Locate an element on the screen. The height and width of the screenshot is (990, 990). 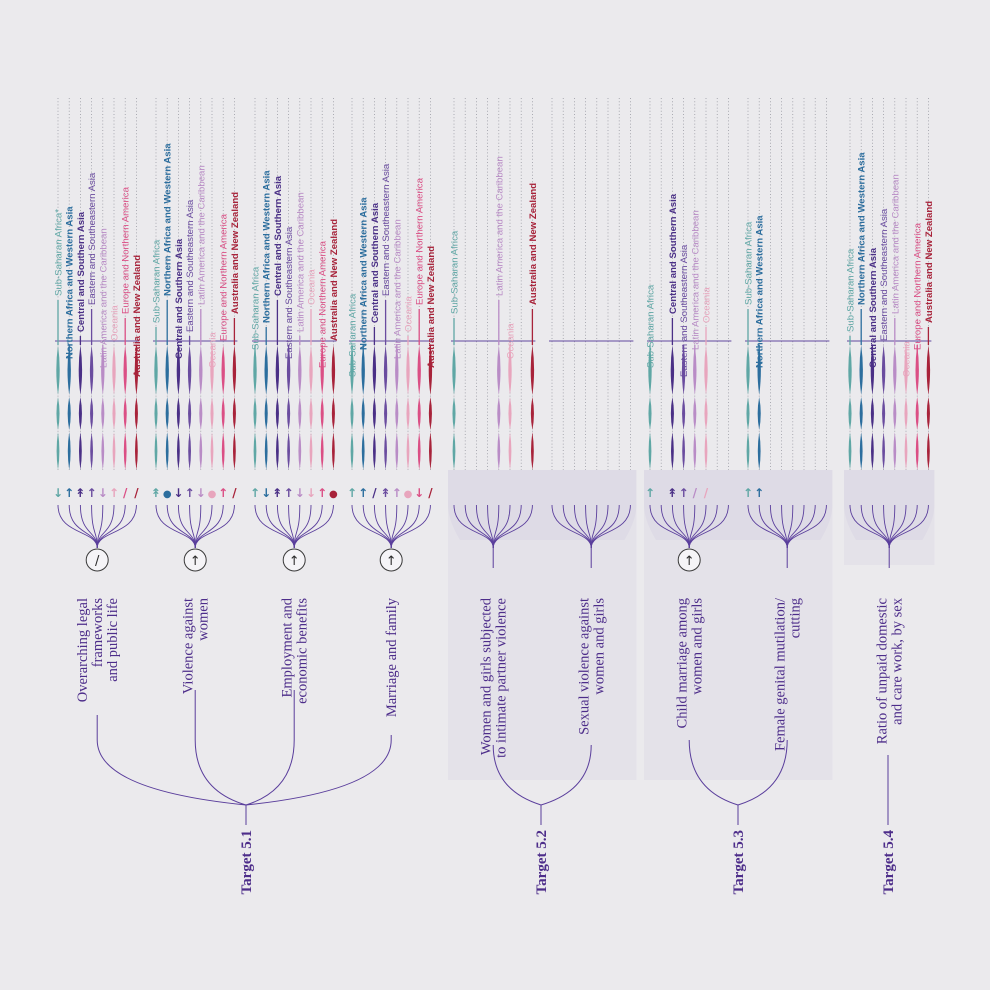
trend-symbol: / is located at coordinates (430, 493).